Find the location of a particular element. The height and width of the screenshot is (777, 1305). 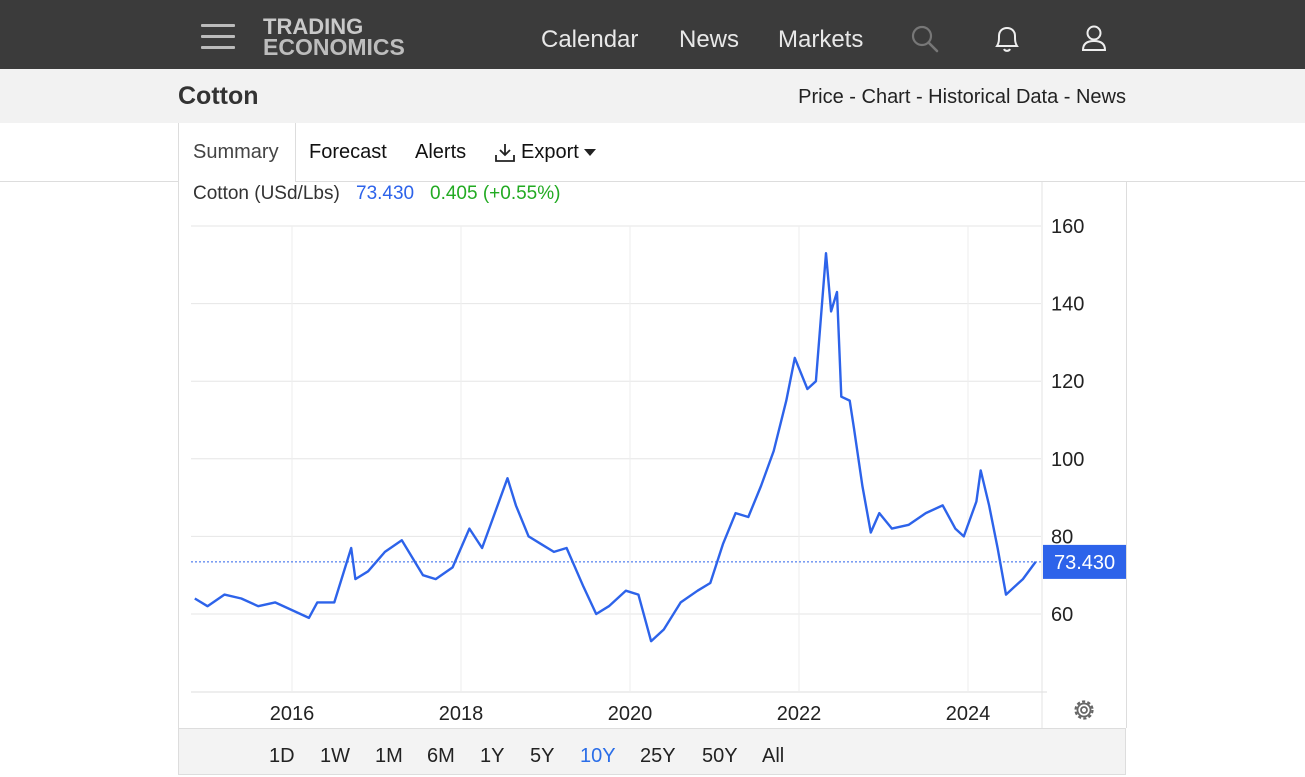

logo-line-2: ECONOMICS is located at coordinates (334, 47).